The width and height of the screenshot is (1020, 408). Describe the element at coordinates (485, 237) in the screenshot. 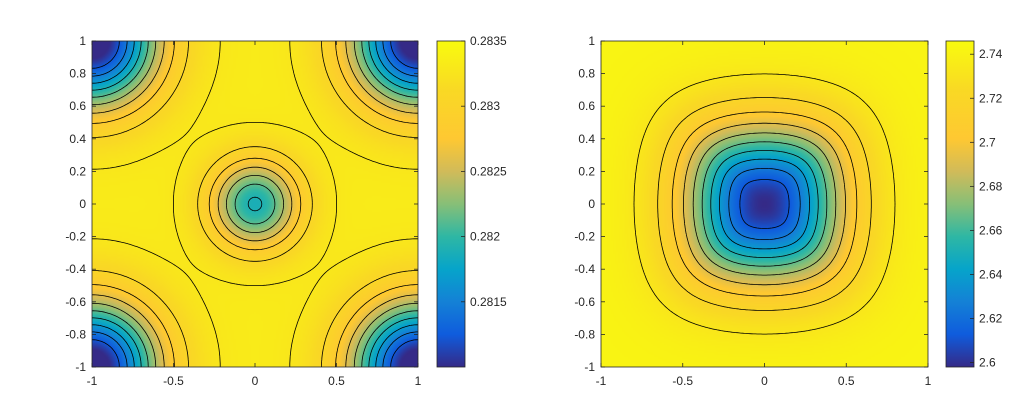

I see `colorbar-tick-label: 0.282` at that location.